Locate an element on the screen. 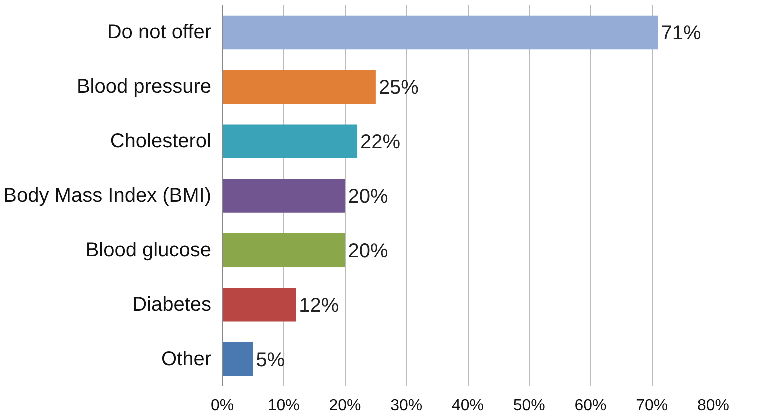 Image resolution: width=758 pixels, height=417 pixels. x-tick-label: 30% is located at coordinates (406, 406).